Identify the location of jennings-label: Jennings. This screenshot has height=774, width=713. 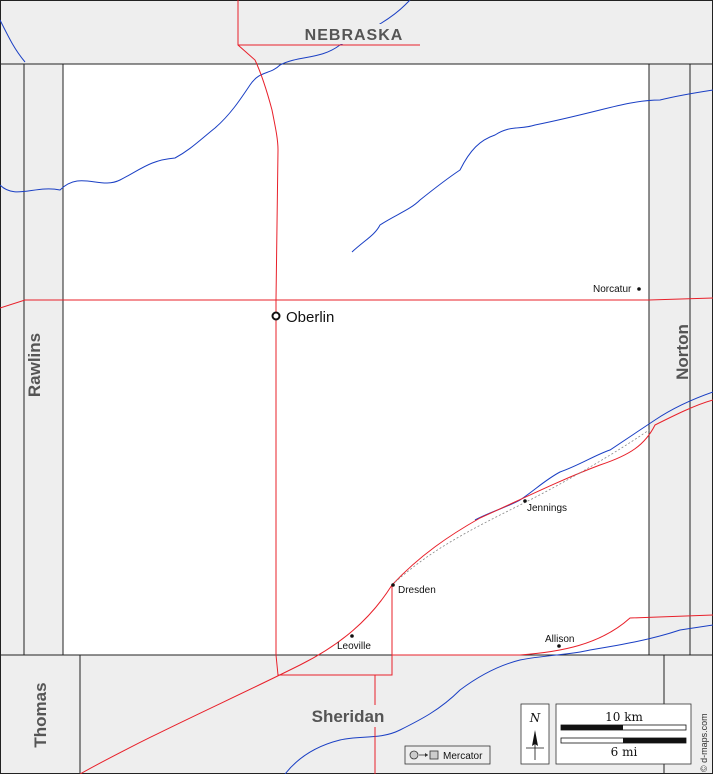
(547, 508).